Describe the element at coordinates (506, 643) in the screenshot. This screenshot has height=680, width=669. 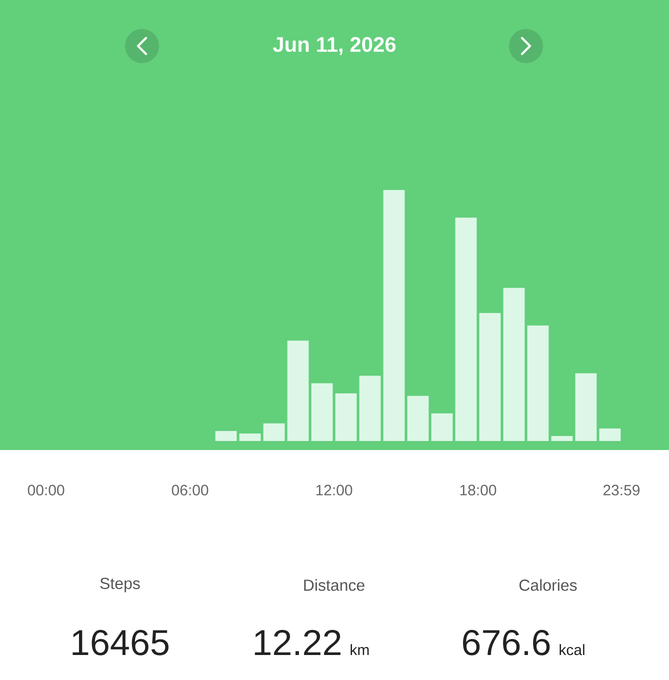
I see `text: 676.6` at that location.